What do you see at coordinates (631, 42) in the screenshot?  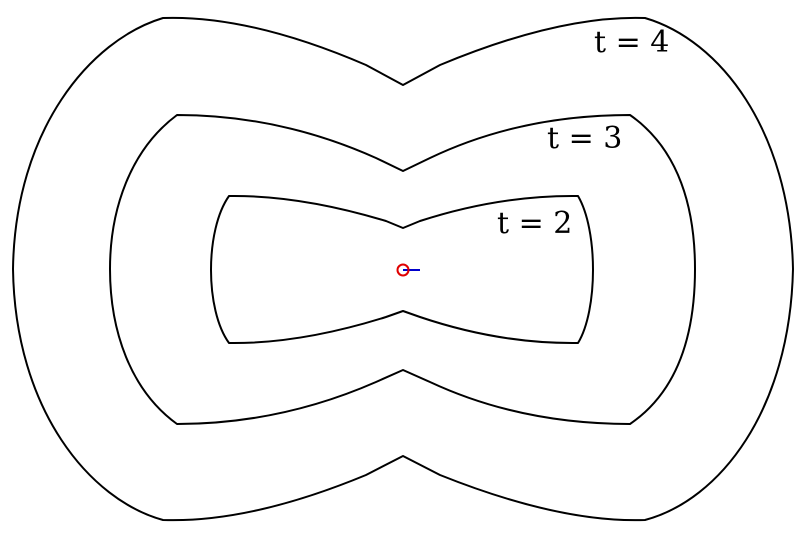 I see `label-t4: t = 4` at bounding box center [631, 42].